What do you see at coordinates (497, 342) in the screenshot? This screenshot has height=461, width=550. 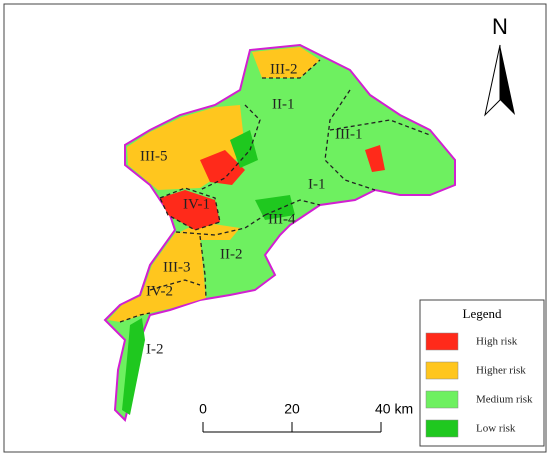 I see `legend-label: High risk` at bounding box center [497, 342].